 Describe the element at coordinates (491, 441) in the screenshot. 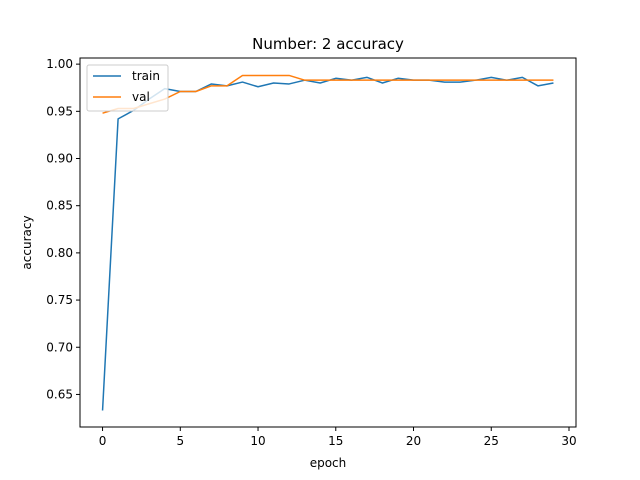

I see `x-tick-label: 25` at that location.